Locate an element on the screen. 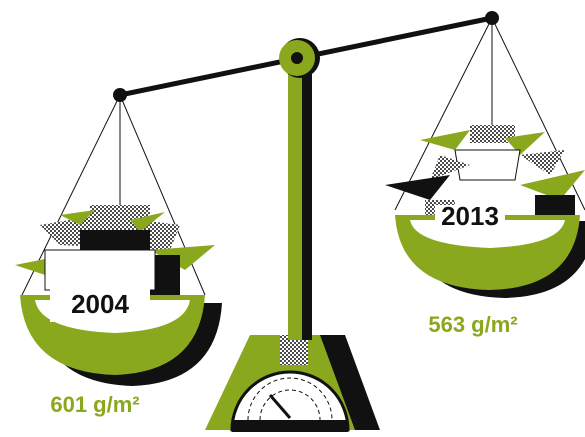 This screenshot has height=437, width=585. year-label: 2013 is located at coordinates (470, 216).